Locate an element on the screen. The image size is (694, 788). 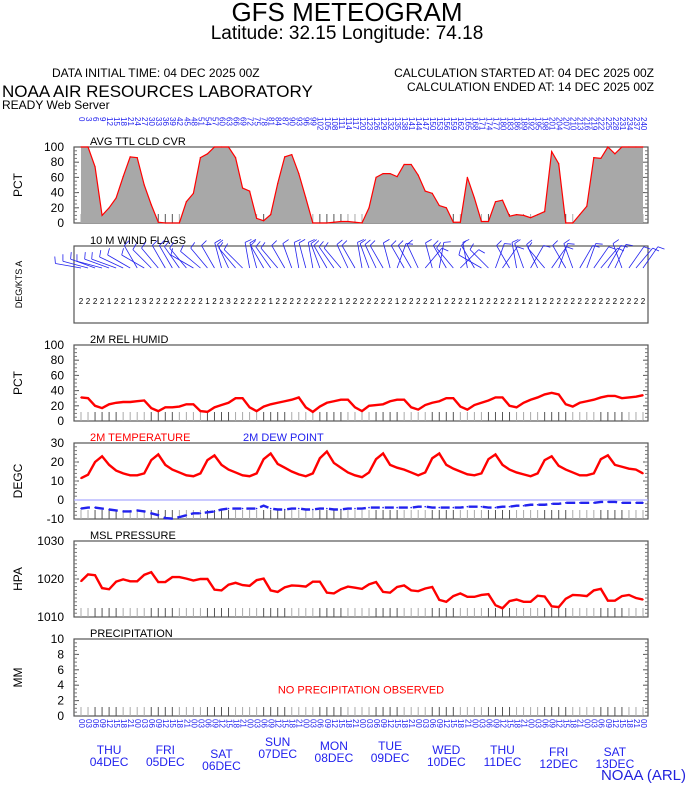
forecast-hour-label: 150 is located at coordinates (432, 124).